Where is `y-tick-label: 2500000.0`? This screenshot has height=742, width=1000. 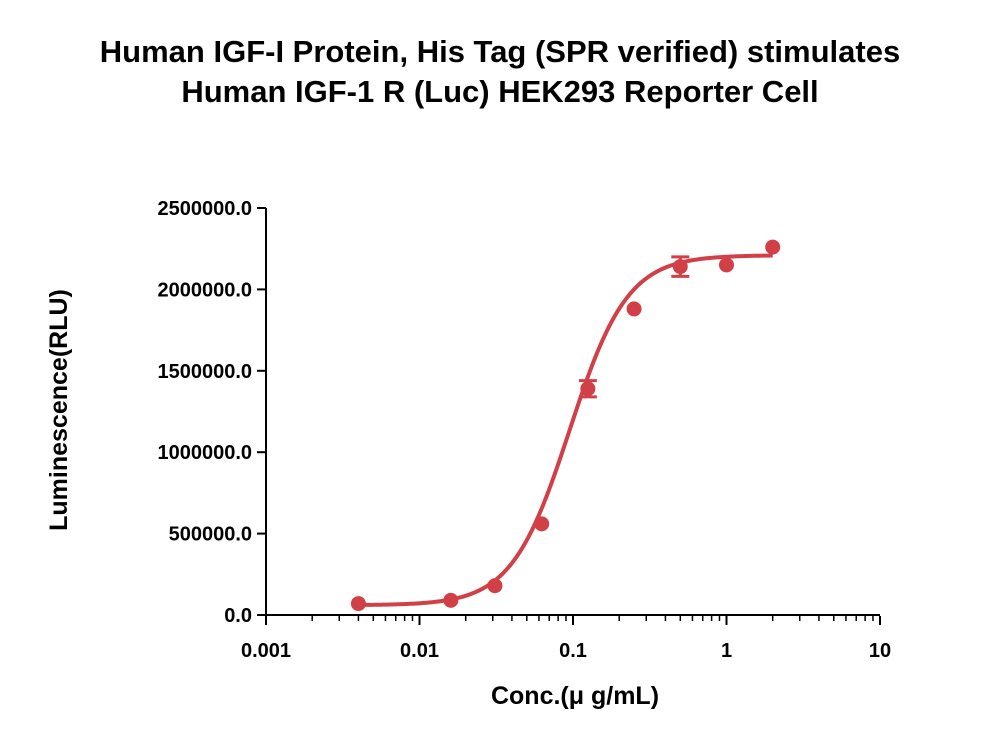 y-tick-label: 2500000.0 is located at coordinates (204, 209).